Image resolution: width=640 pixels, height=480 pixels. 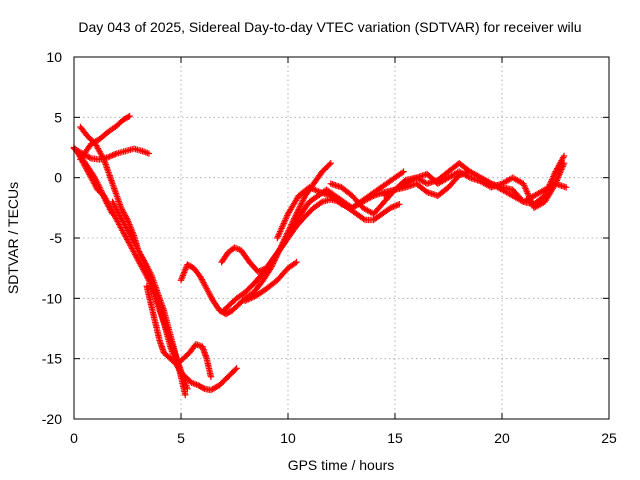 What do you see at coordinates (288, 438) in the screenshot?
I see `x-tick-label: 10` at bounding box center [288, 438].